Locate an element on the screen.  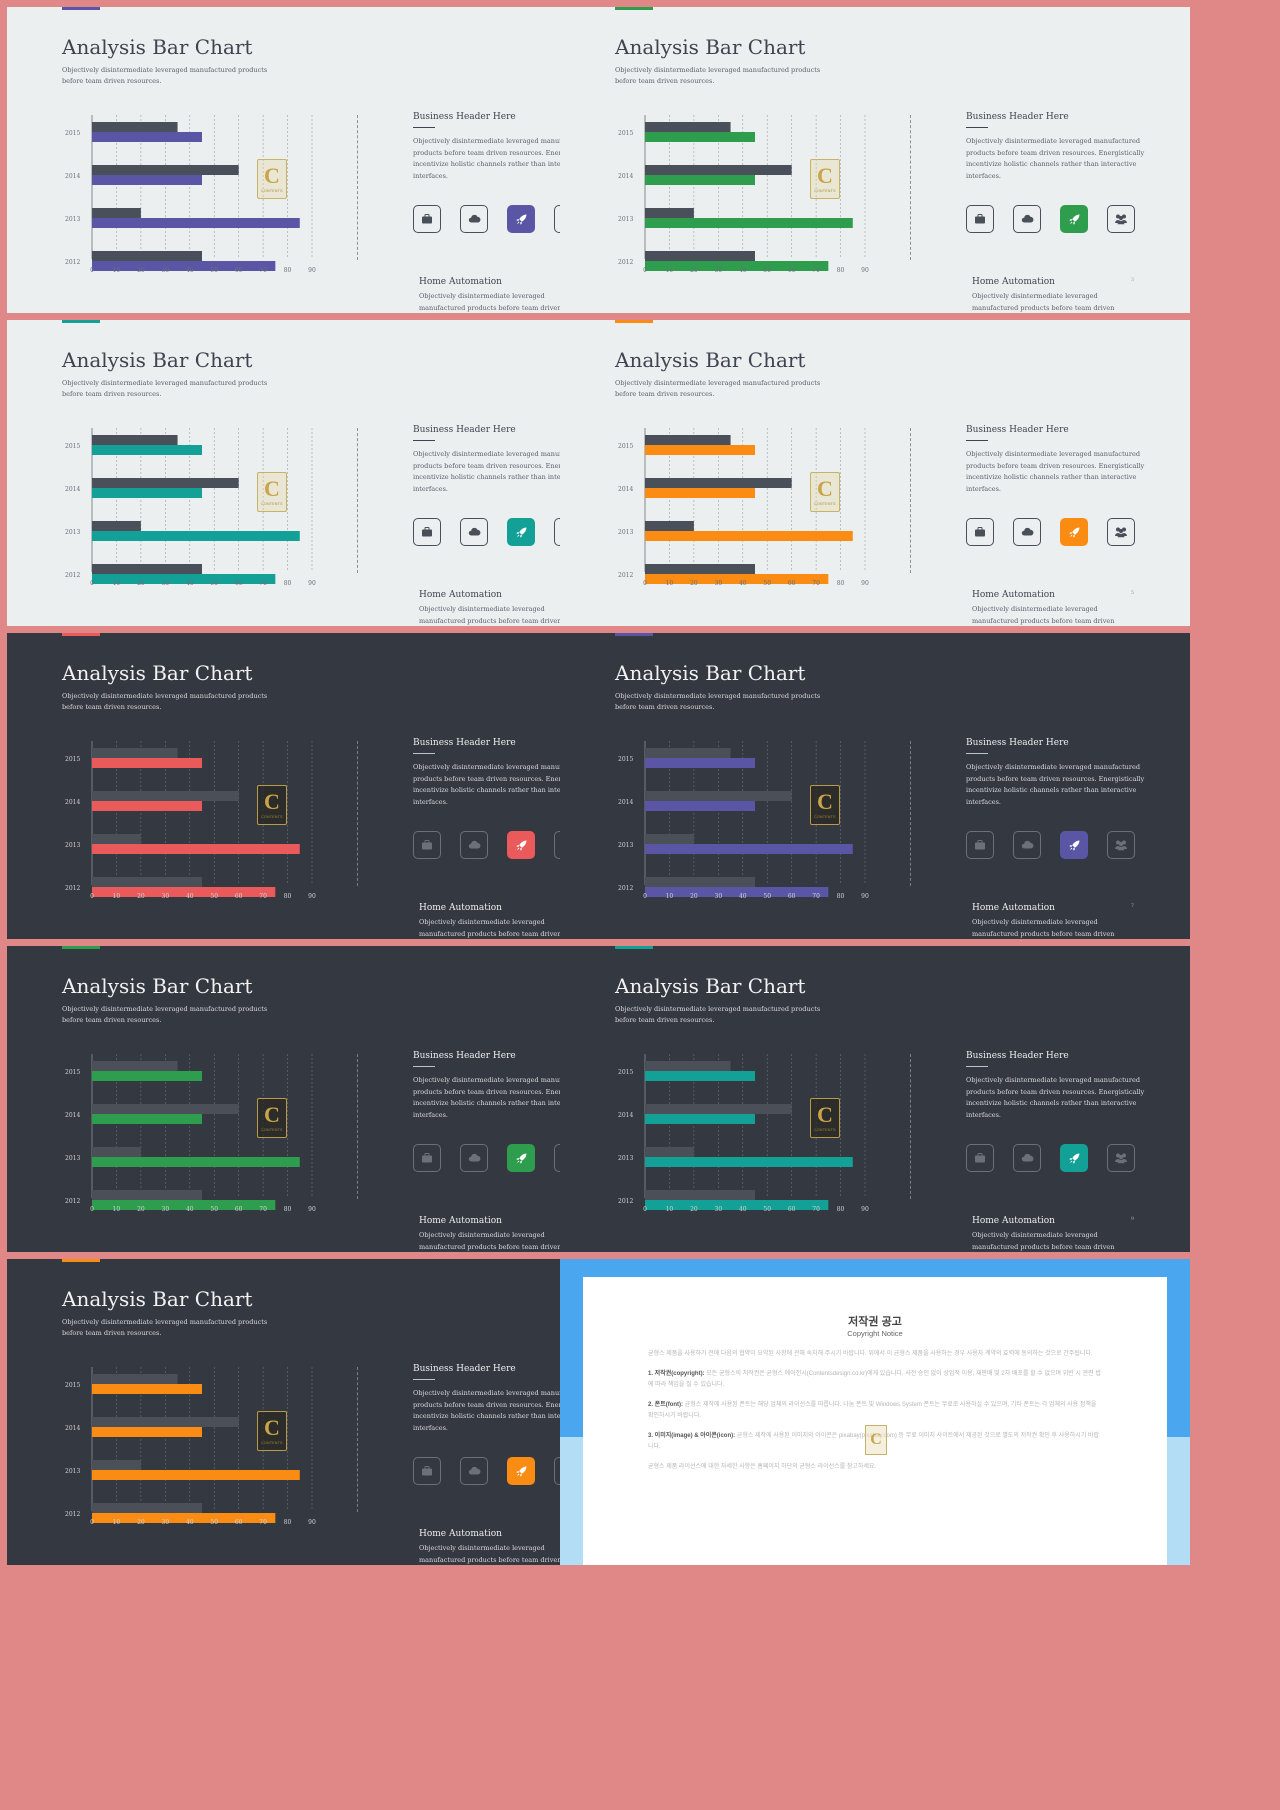
x-tick-label: 90 is located at coordinates (865, 1209).